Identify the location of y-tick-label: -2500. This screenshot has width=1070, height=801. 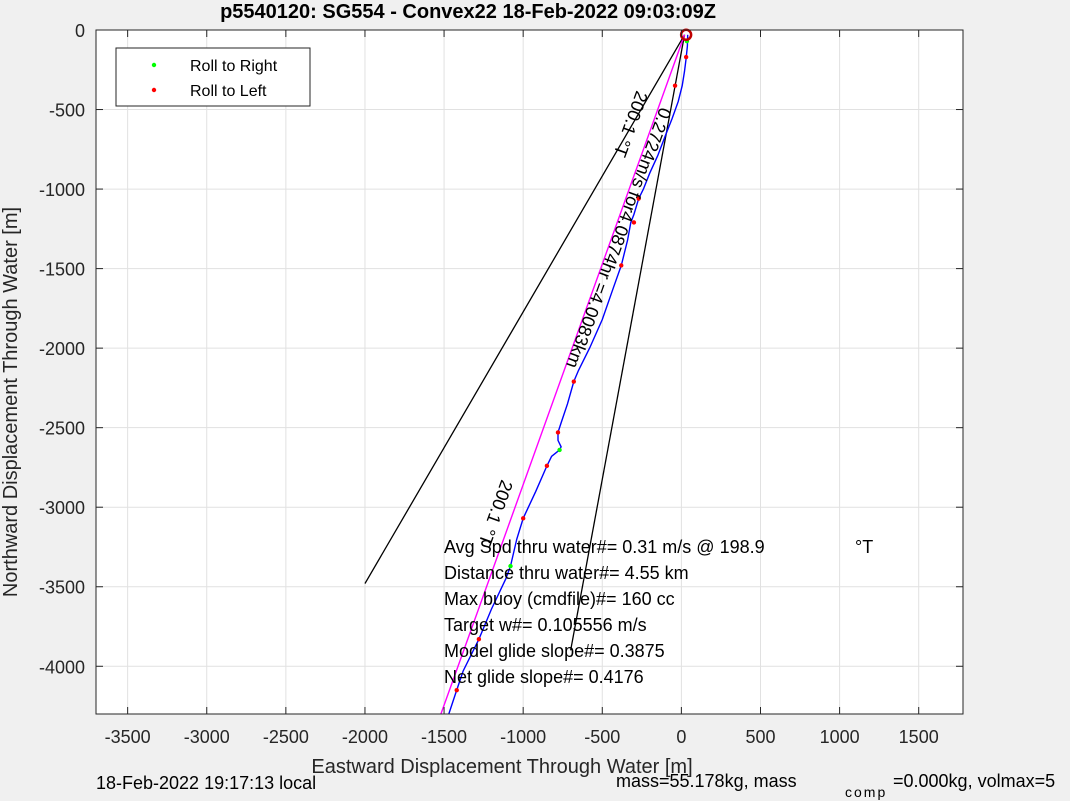
(62, 429).